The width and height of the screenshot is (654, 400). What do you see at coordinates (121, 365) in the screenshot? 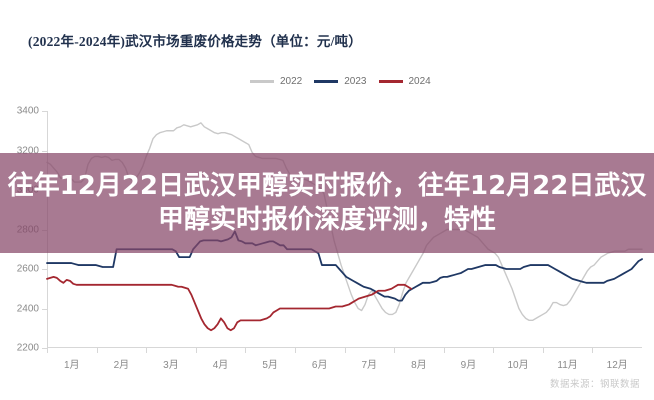
I see `x-axis-label: 2月` at bounding box center [121, 365].